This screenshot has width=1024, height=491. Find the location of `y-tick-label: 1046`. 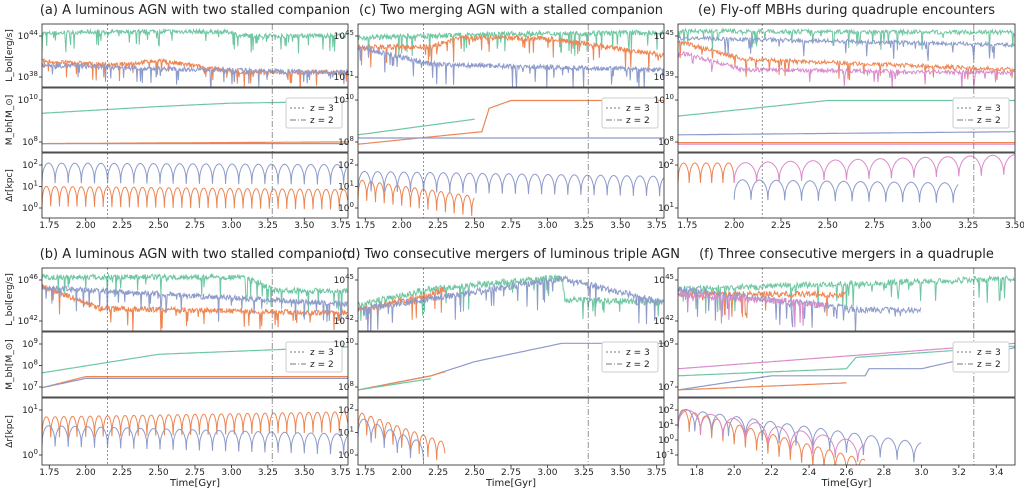

y-tick-label: 1046 is located at coordinates (28, 279).